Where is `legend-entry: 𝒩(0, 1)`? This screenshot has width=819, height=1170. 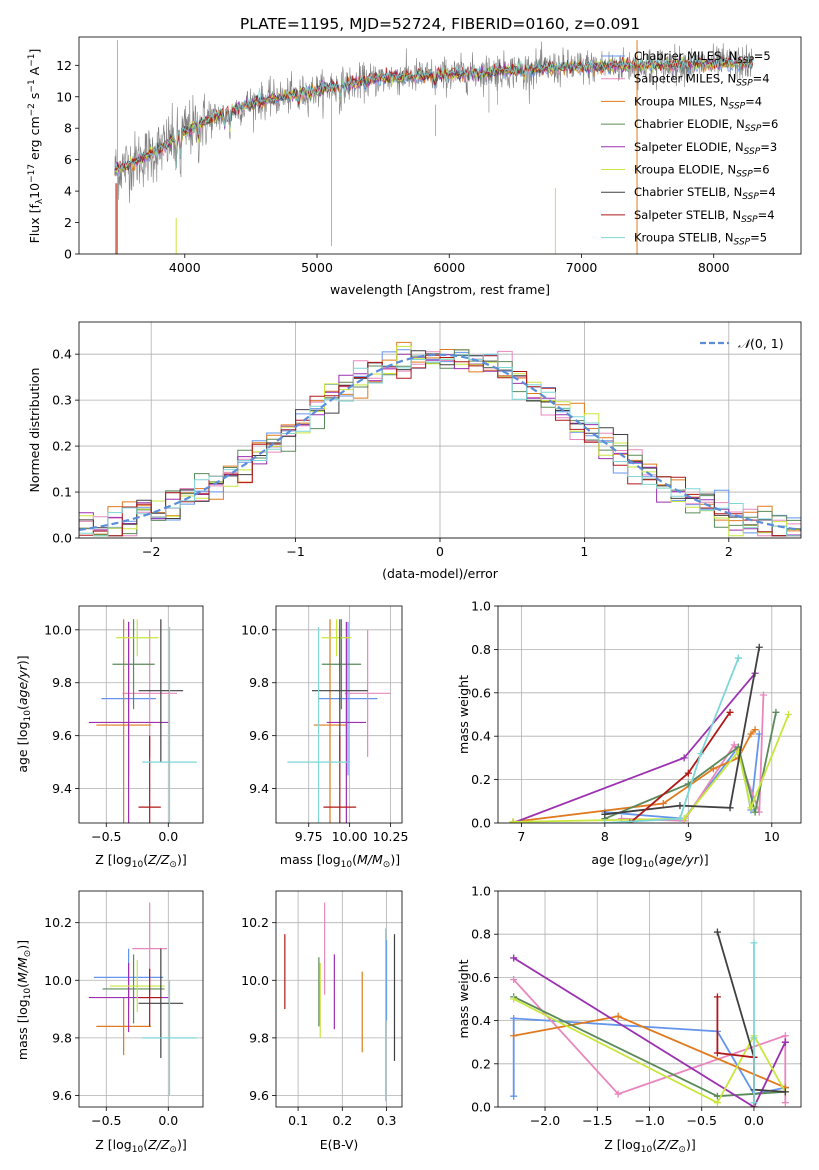
legend-entry: 𝒩(0, 1) is located at coordinates (761, 343).